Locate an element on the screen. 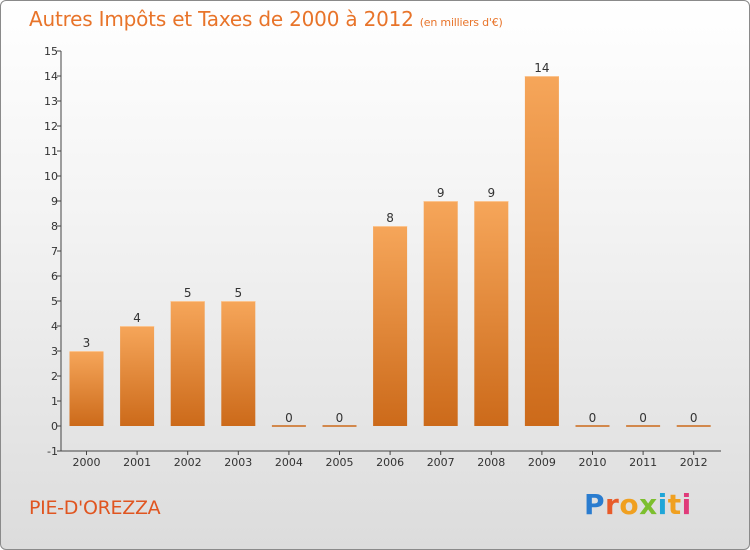  x-tick-label: 2012 is located at coordinates (694, 462).